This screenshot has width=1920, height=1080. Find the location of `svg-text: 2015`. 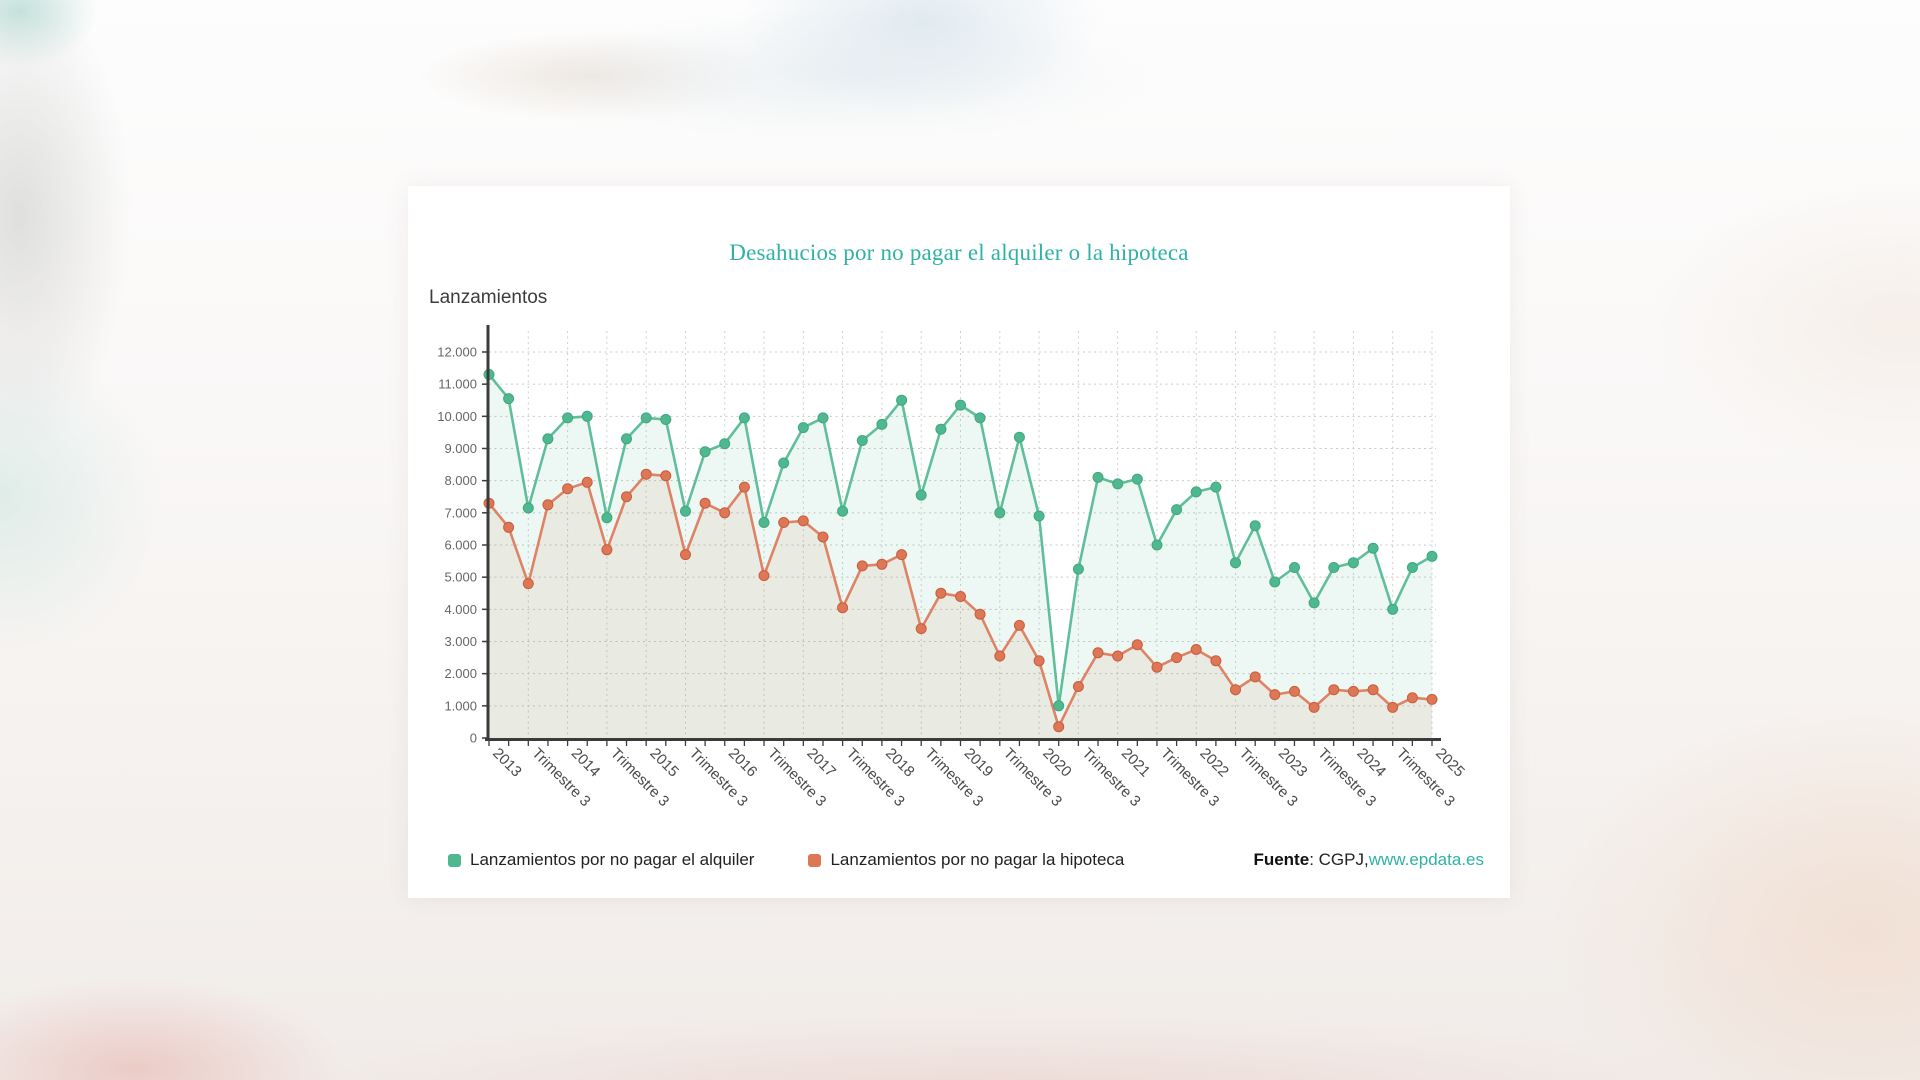

svg-text: 2015 is located at coordinates (664, 763).